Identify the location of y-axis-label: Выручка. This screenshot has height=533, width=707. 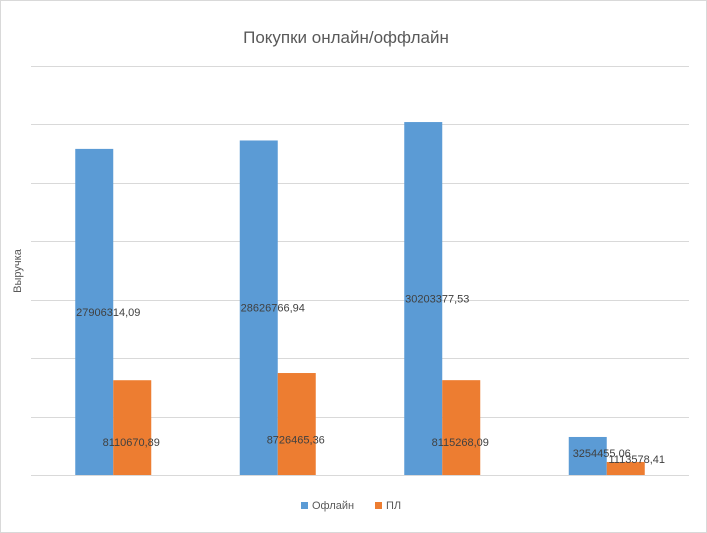
(18, 270).